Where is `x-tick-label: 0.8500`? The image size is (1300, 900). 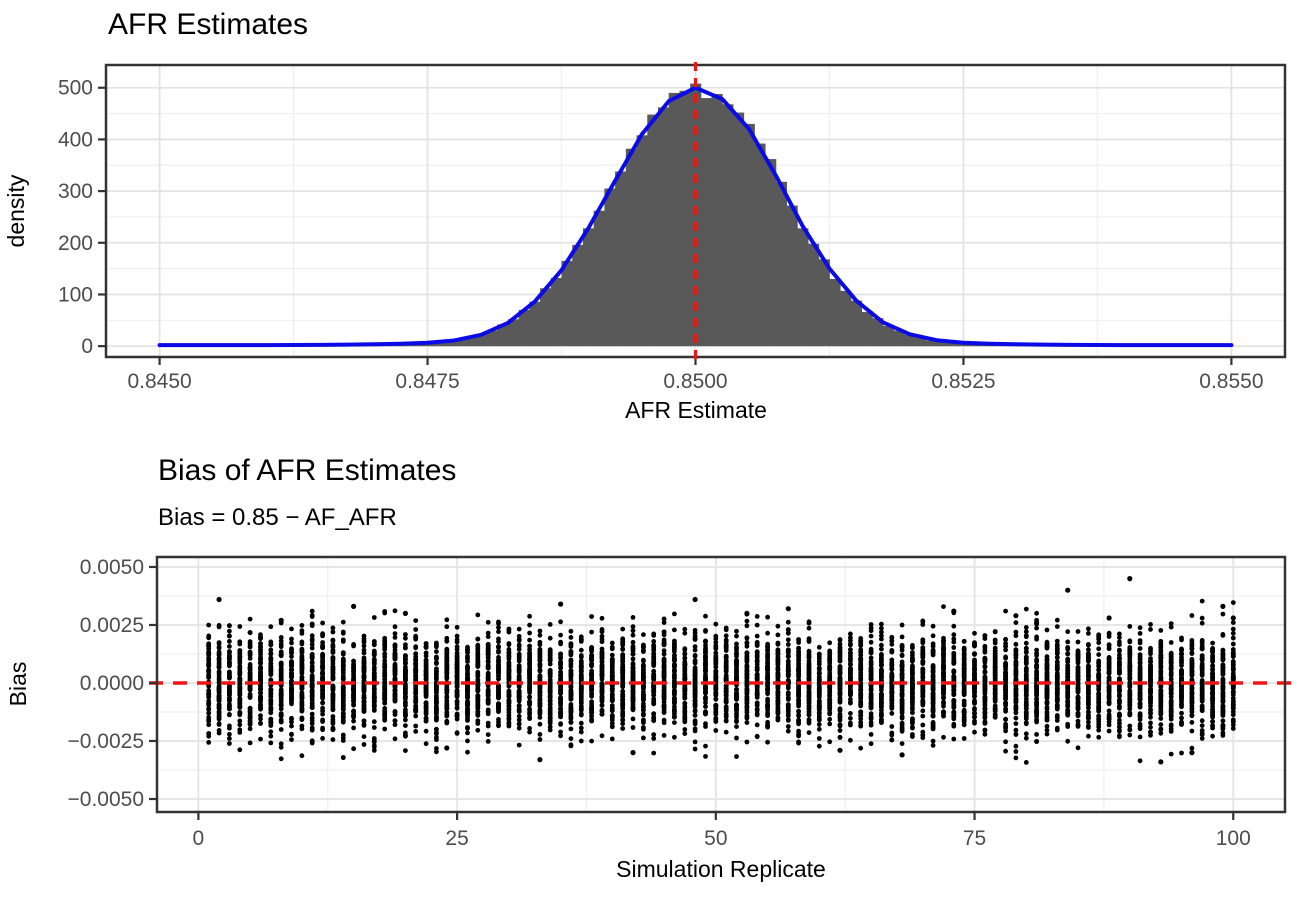
x-tick-label: 0.8500 is located at coordinates (695, 381).